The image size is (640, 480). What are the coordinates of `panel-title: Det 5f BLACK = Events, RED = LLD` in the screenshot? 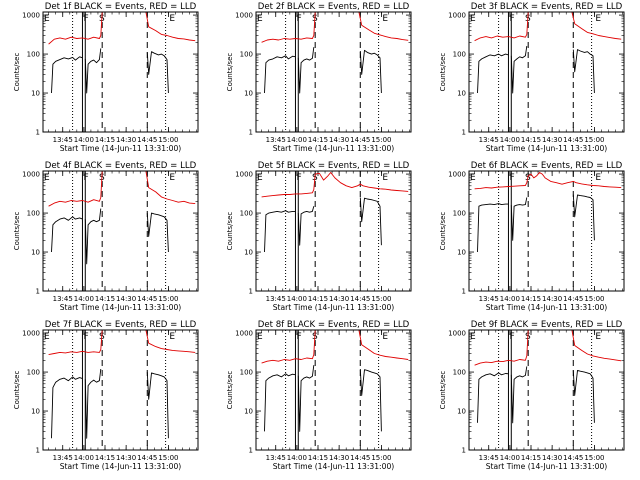 It's located at (334, 166).